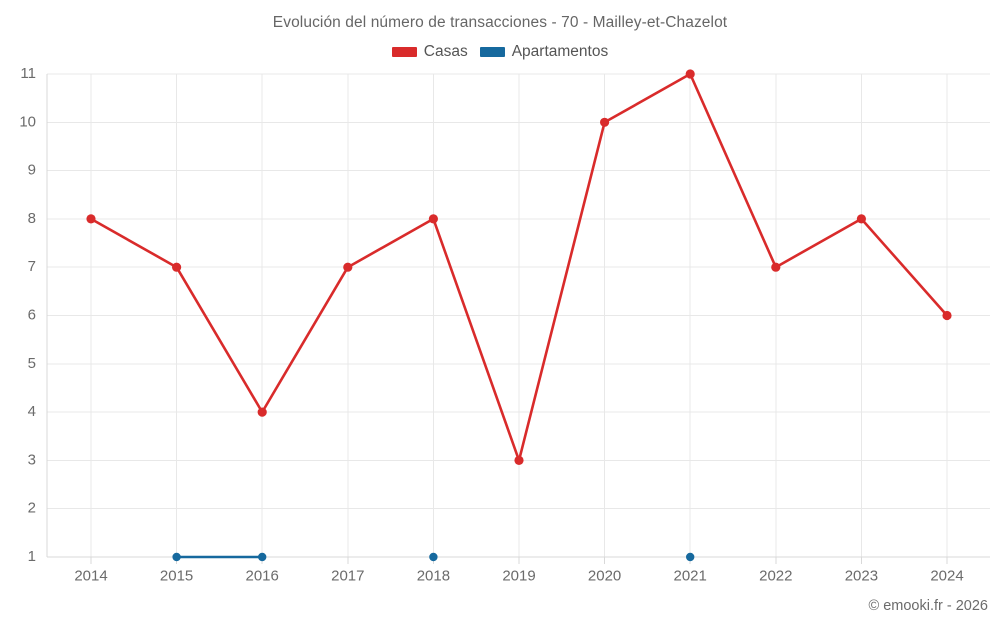  Describe the element at coordinates (27, 121) in the screenshot. I see `y-tick-label: 10` at that location.